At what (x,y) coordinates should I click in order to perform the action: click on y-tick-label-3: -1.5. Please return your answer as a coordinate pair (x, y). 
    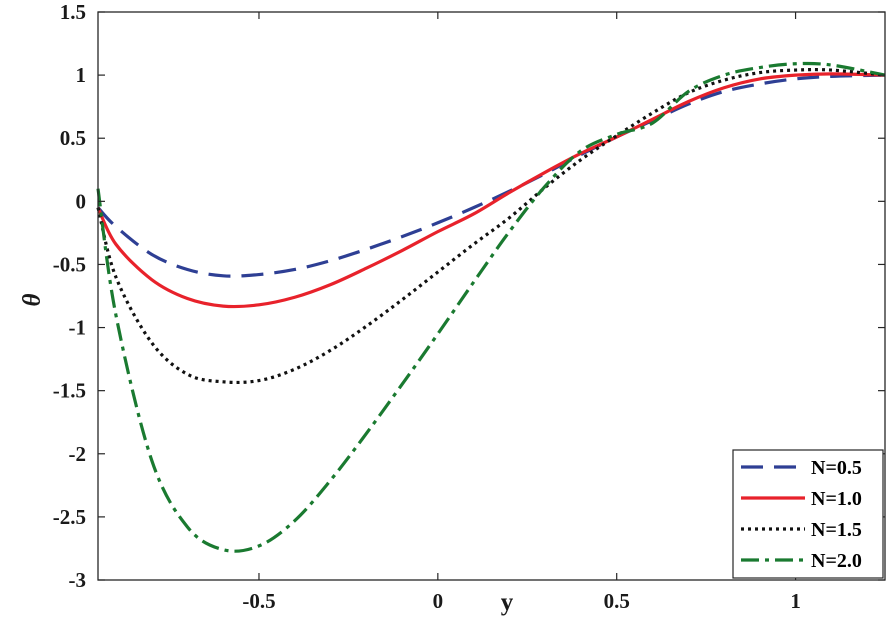
    Looking at the image, I should click on (69, 391).